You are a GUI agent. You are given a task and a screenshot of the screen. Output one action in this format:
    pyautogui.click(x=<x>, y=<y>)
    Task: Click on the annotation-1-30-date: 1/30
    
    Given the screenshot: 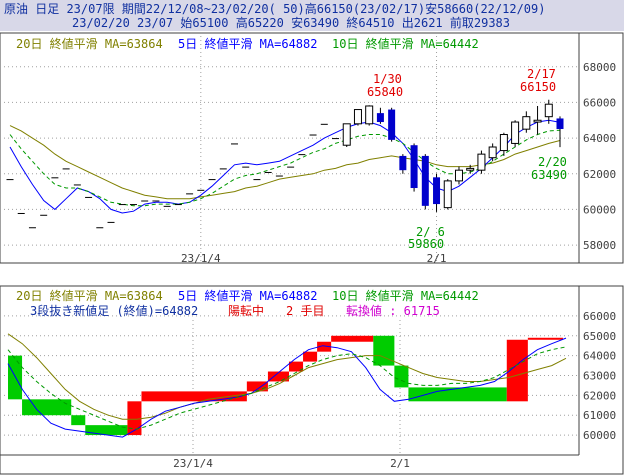 What is the action you would take?
    pyautogui.click(x=387, y=79)
    